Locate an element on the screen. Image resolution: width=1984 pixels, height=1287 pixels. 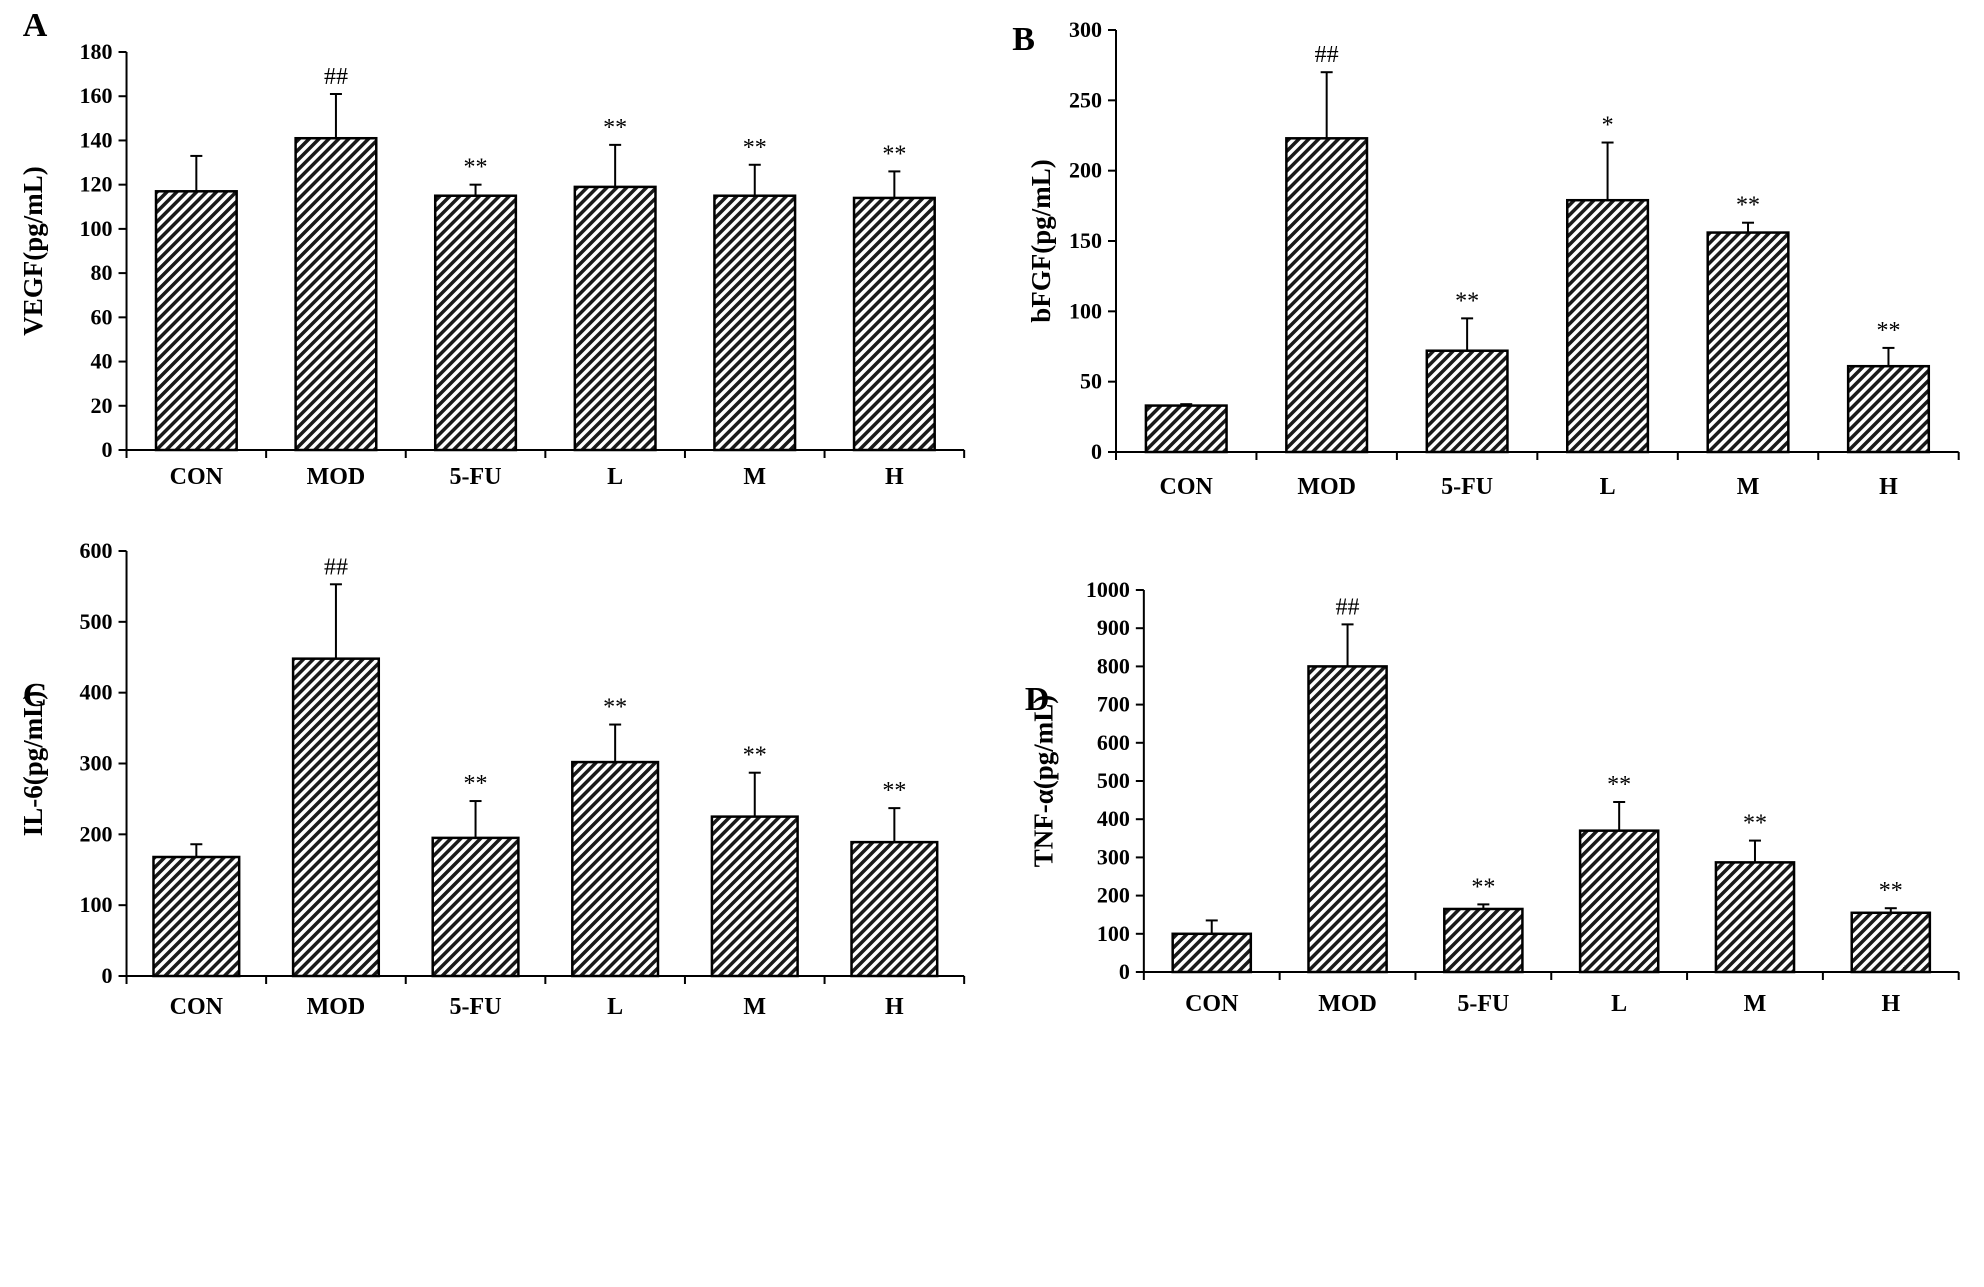
y-tick-label: 140 is located at coordinates (96, 139).